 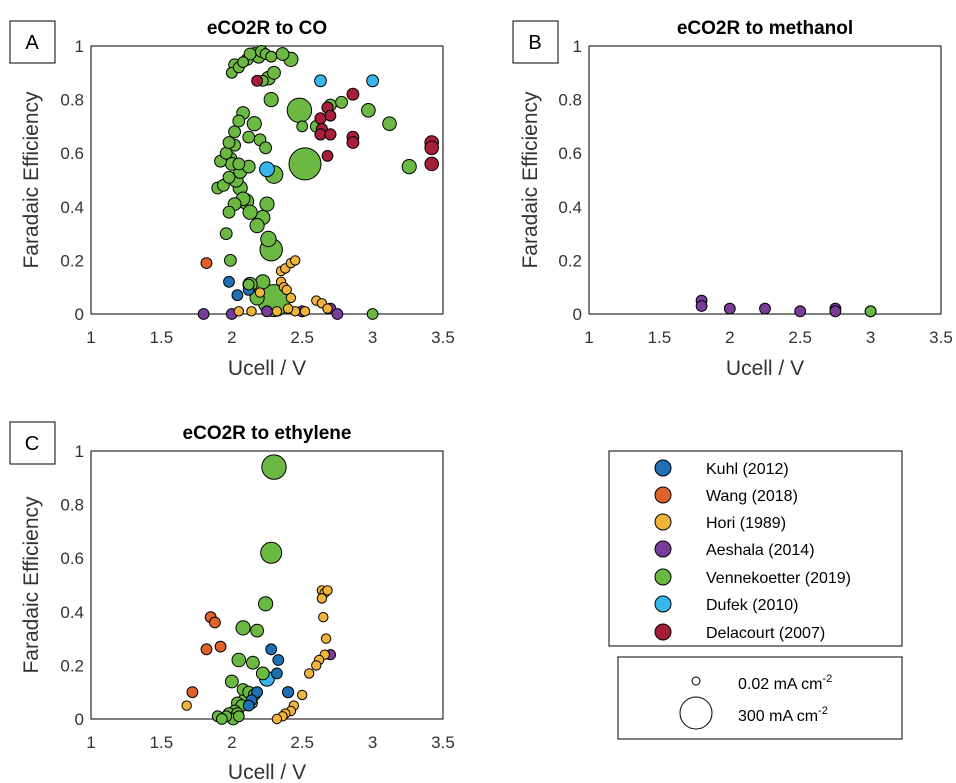 What do you see at coordinates (258, 590) in the screenshot?
I see `panel-c-markers` at bounding box center [258, 590].